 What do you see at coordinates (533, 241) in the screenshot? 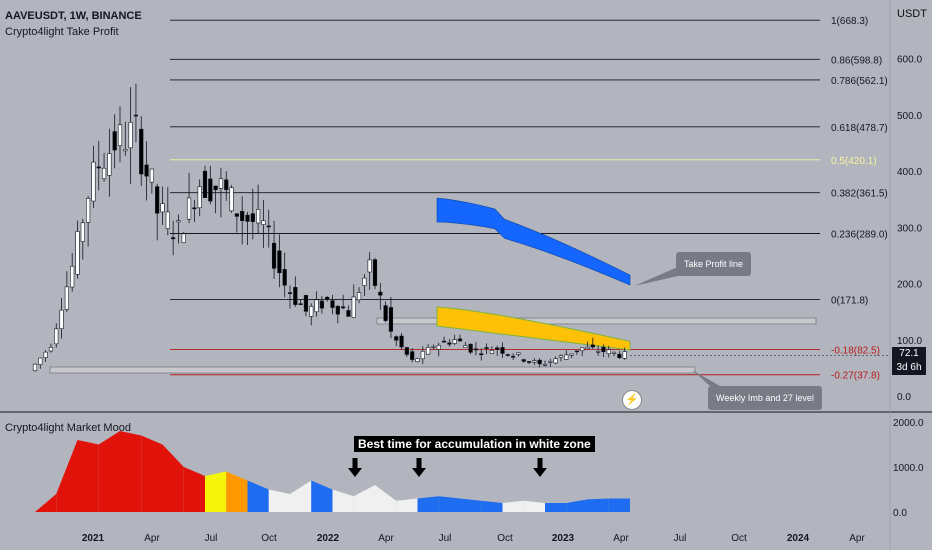
I see `take-profit-band` at bounding box center [533, 241].